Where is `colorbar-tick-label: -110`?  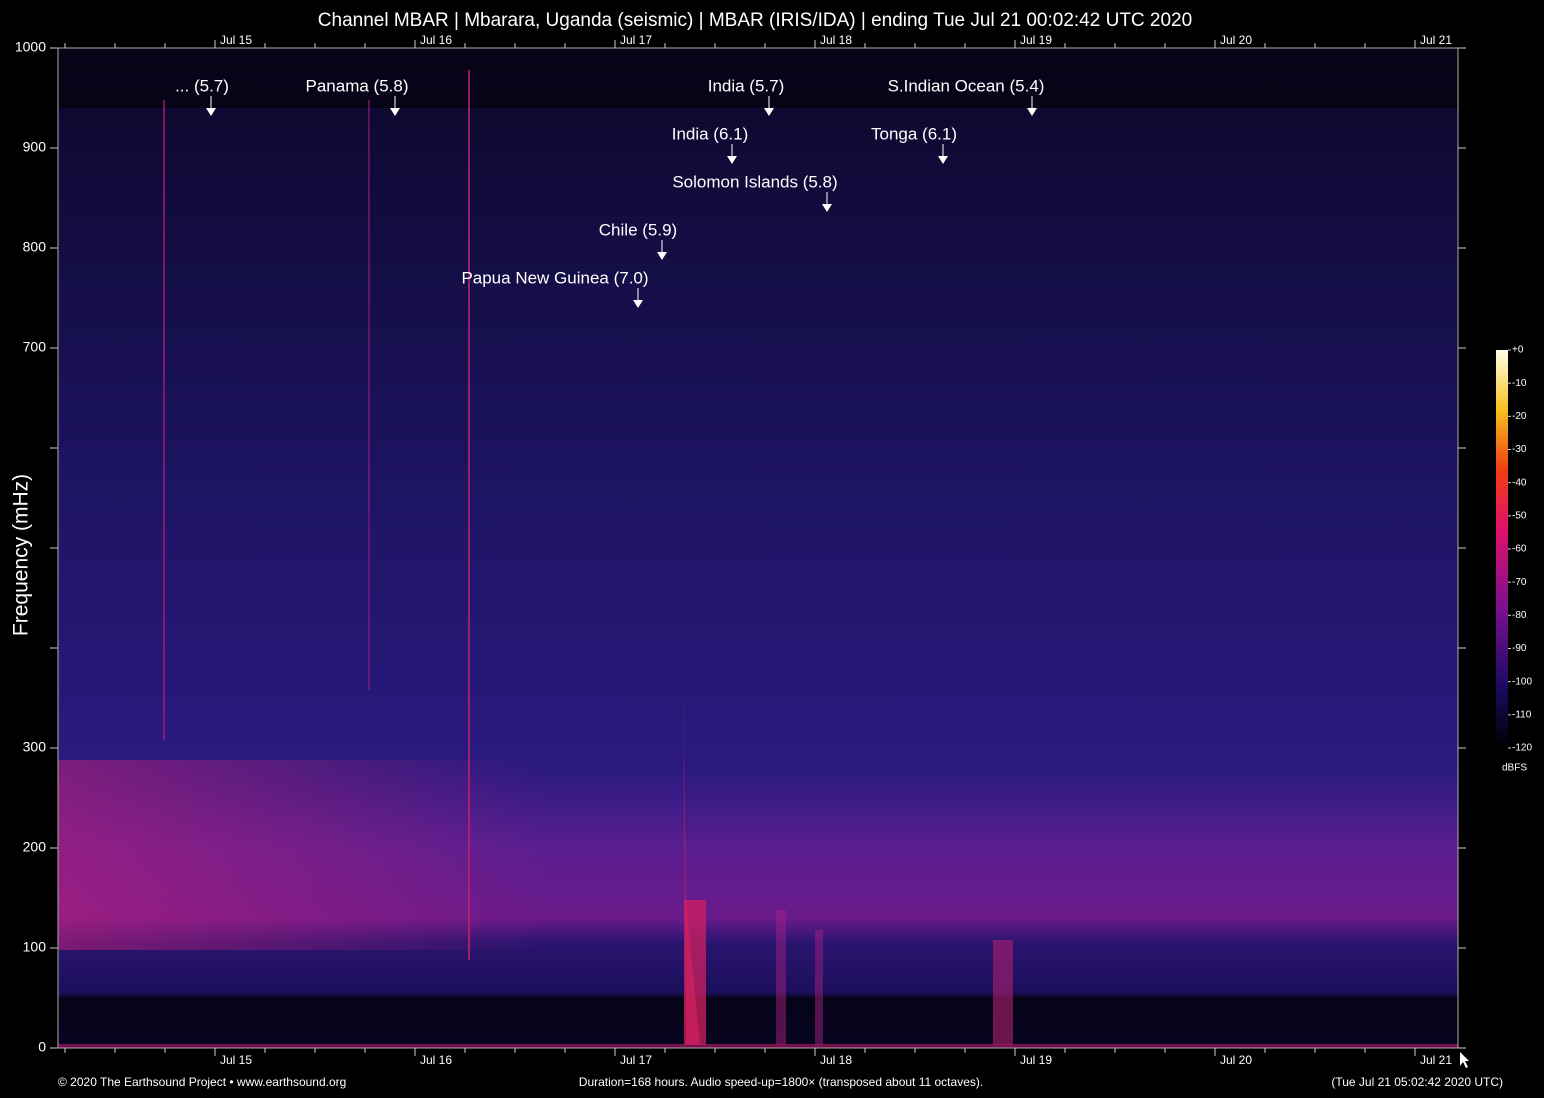 colorbar-tick-label: -110 is located at coordinates (1522, 714).